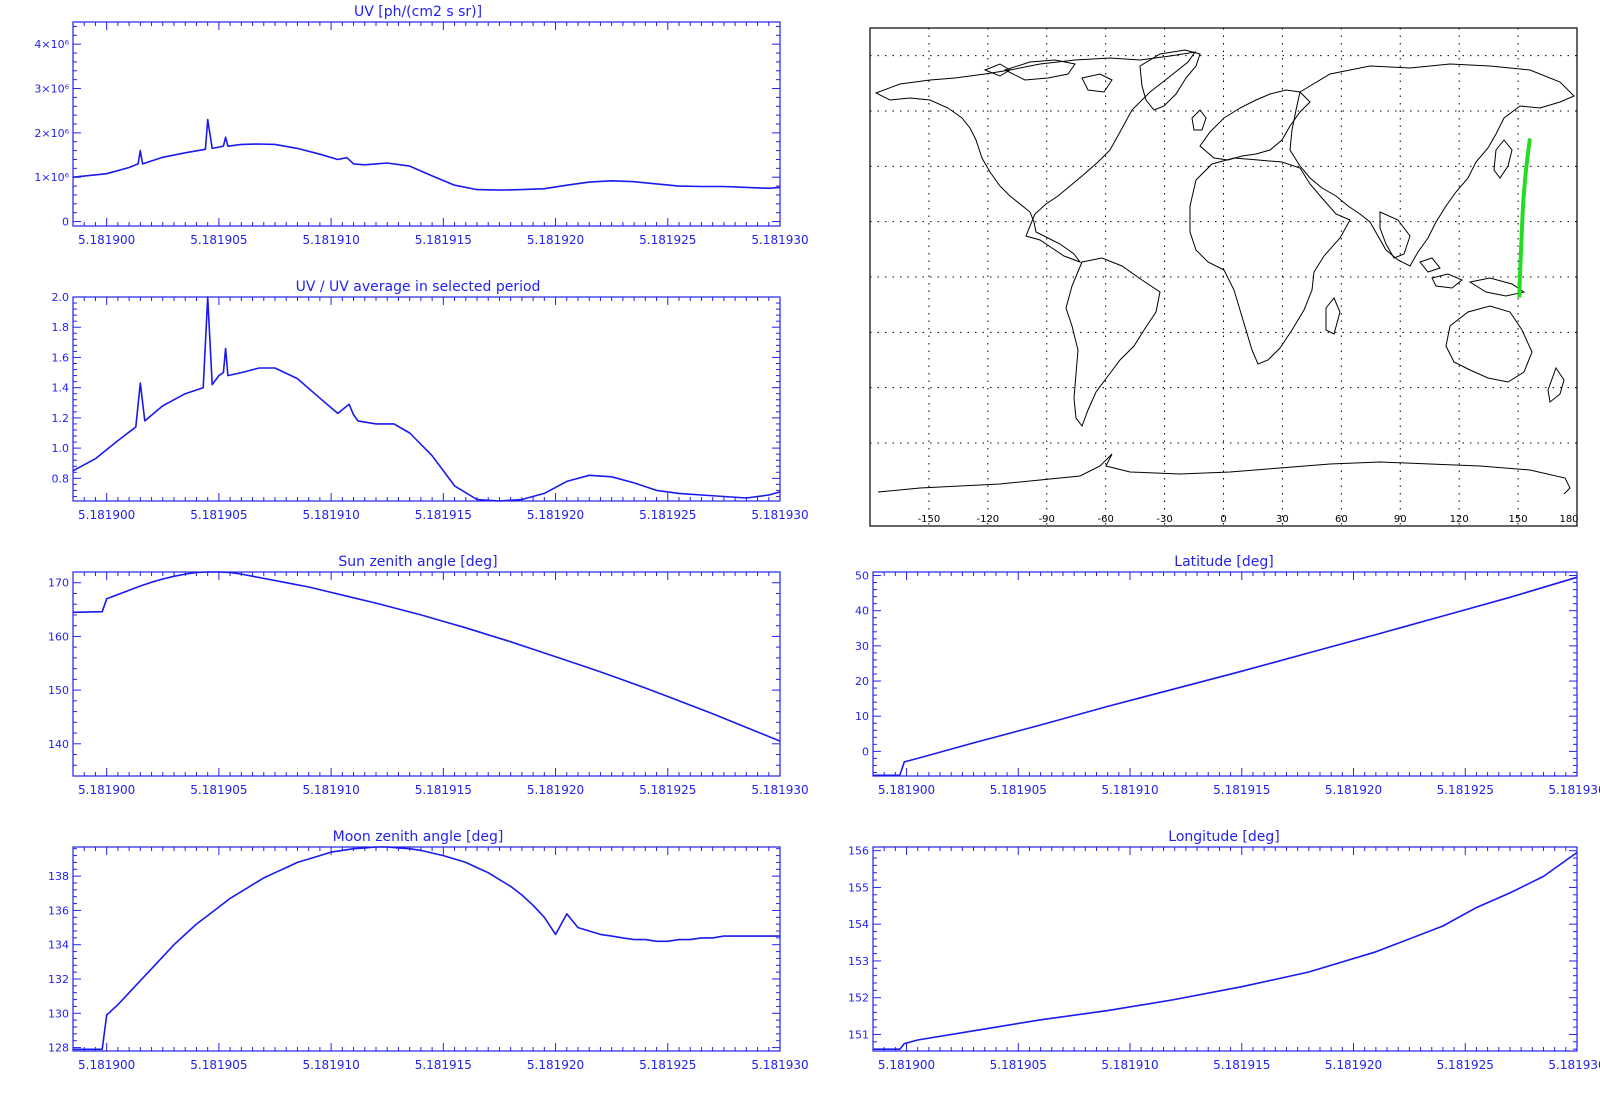 The height and width of the screenshot is (1100, 1600). I want to click on series-line-lon, so click(1225, 950).